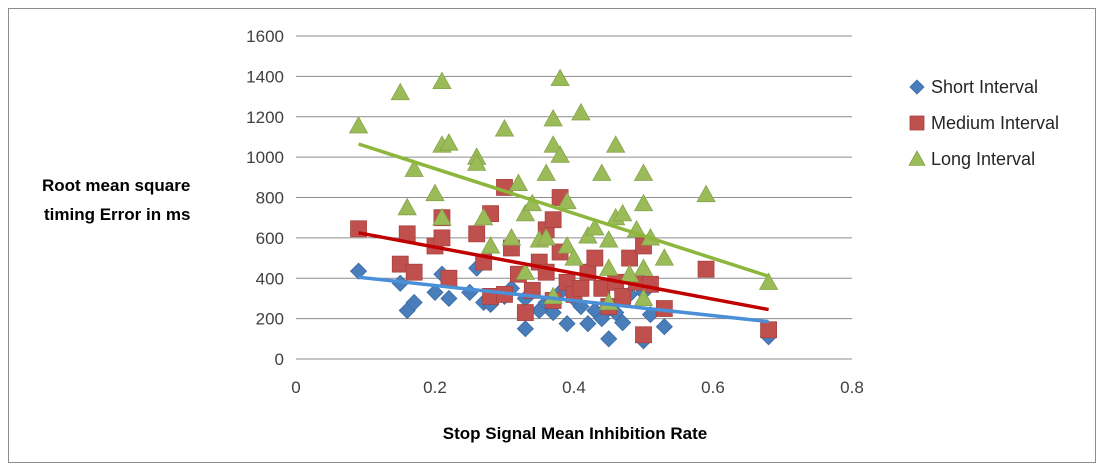  What do you see at coordinates (563, 299) in the screenshot?
I see `short-interval-trendline` at bounding box center [563, 299].